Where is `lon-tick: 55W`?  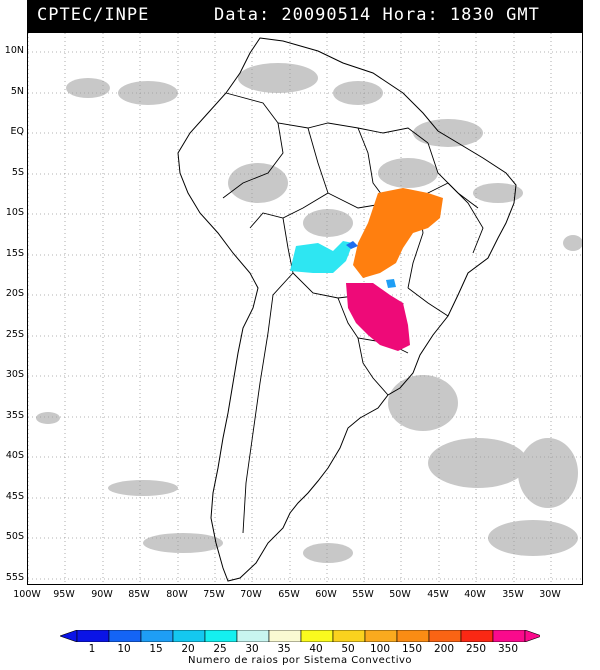
lon-tick: 55W is located at coordinates (363, 594).